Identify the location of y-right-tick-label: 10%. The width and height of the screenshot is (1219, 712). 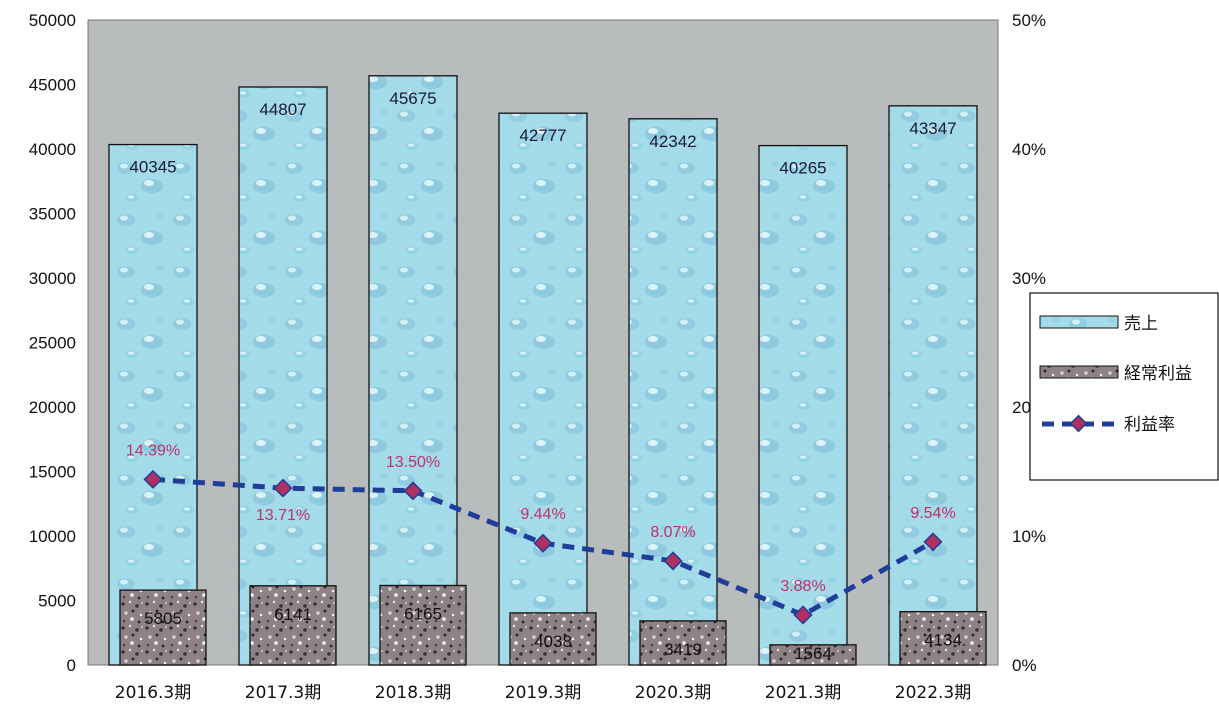
(1029, 536).